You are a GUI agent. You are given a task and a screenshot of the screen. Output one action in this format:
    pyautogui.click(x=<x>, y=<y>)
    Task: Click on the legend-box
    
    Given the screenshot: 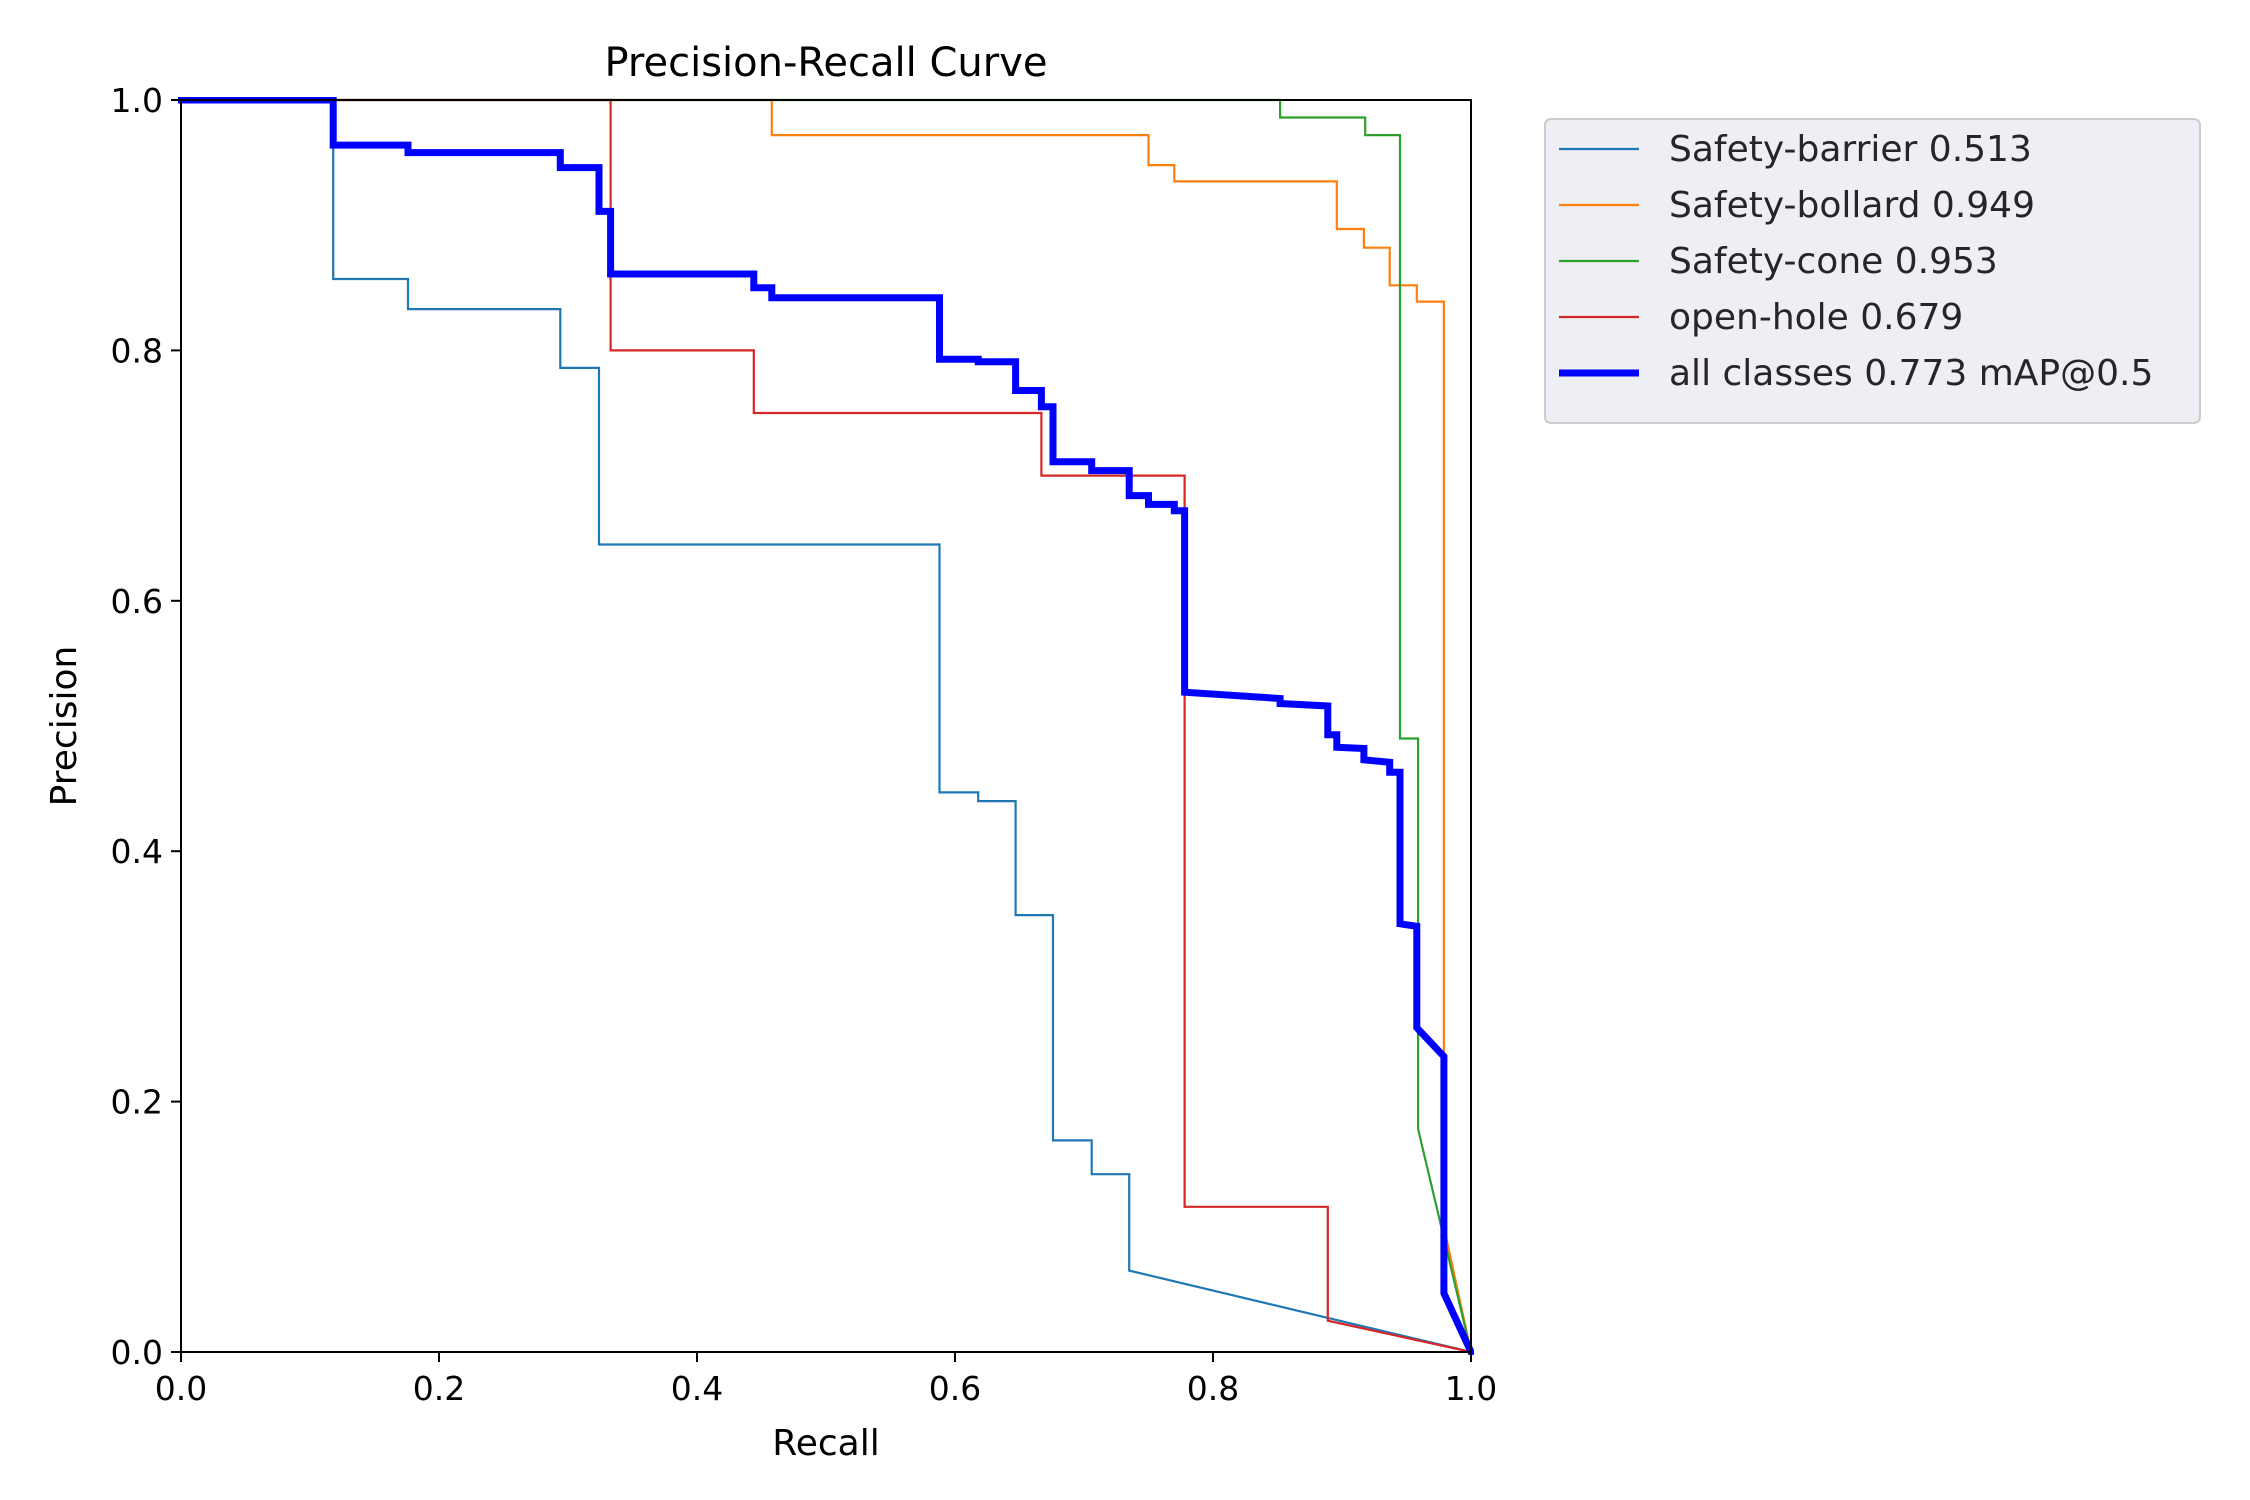 What is the action you would take?
    pyautogui.click(x=1872, y=271)
    